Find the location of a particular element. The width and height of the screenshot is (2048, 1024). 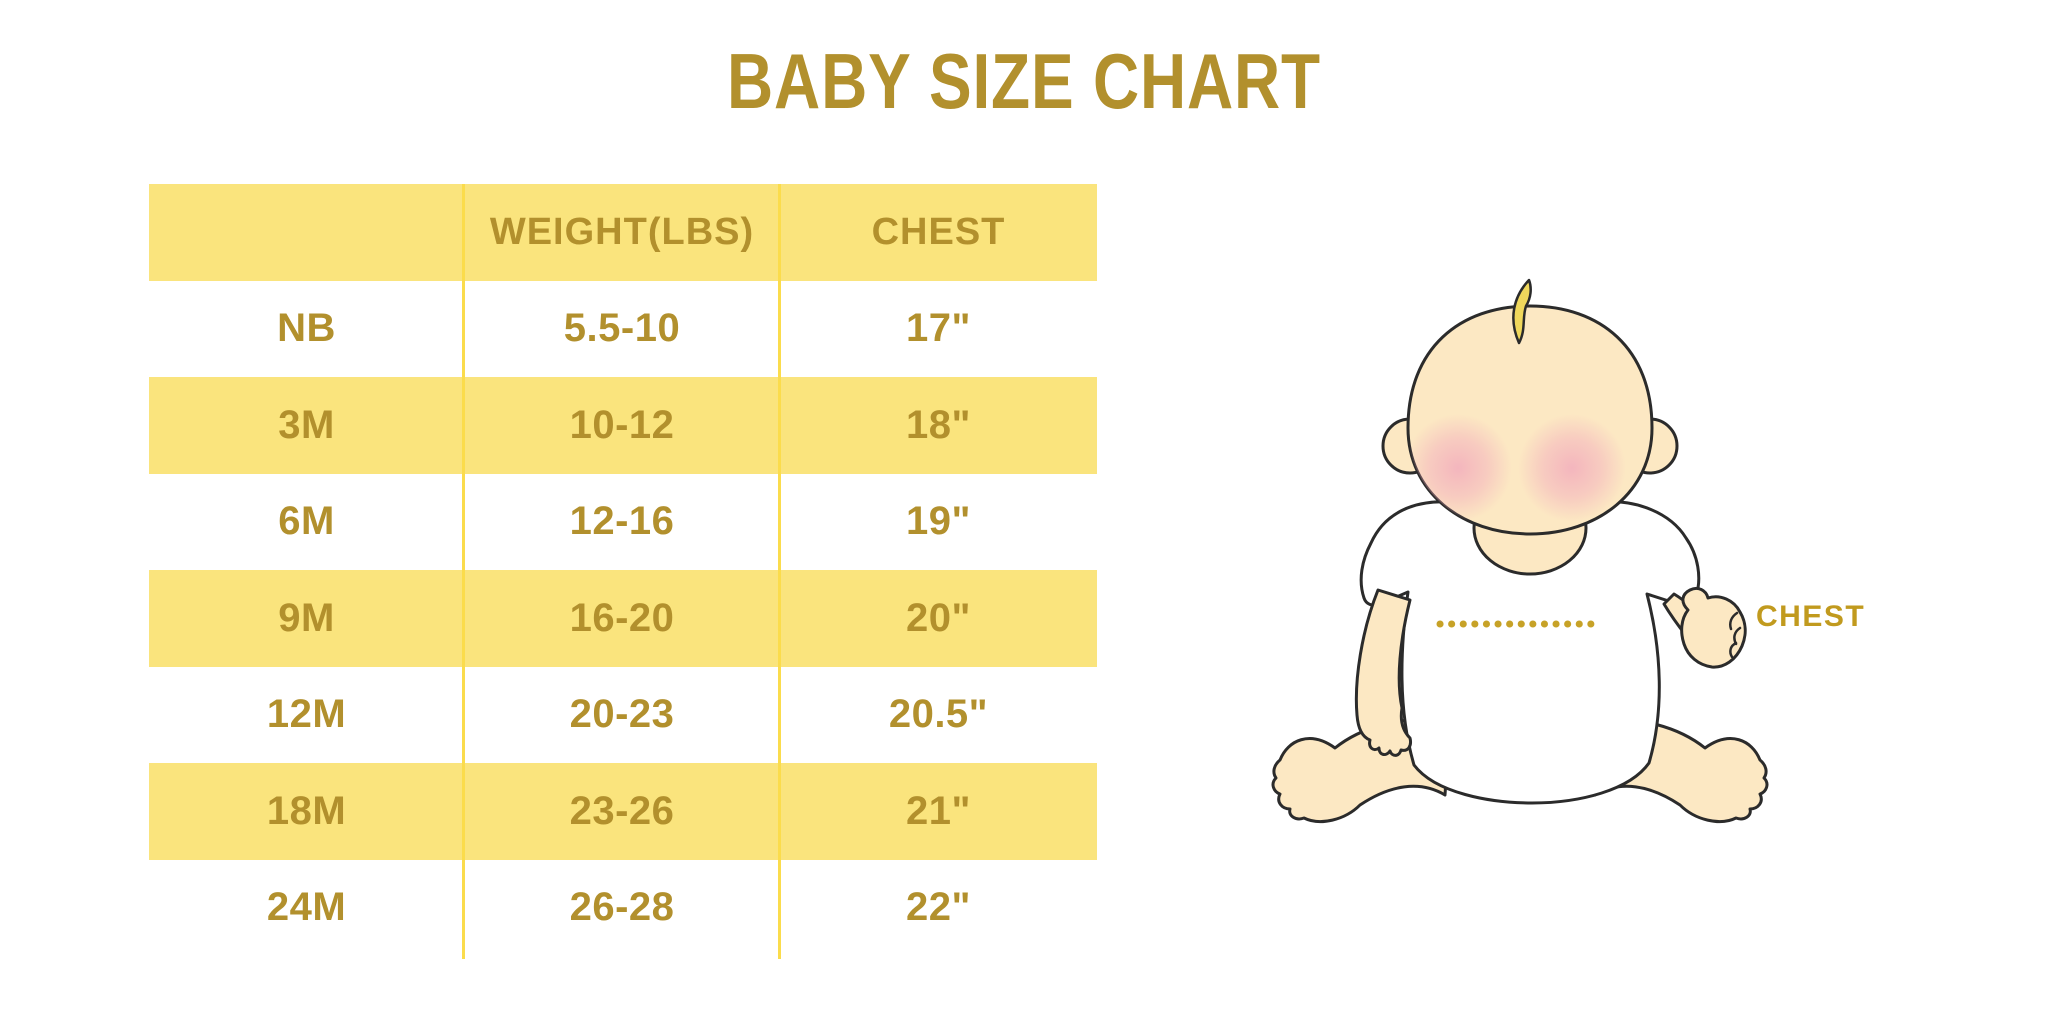

baby-fist-finger-lines is located at coordinates (1735, 635).